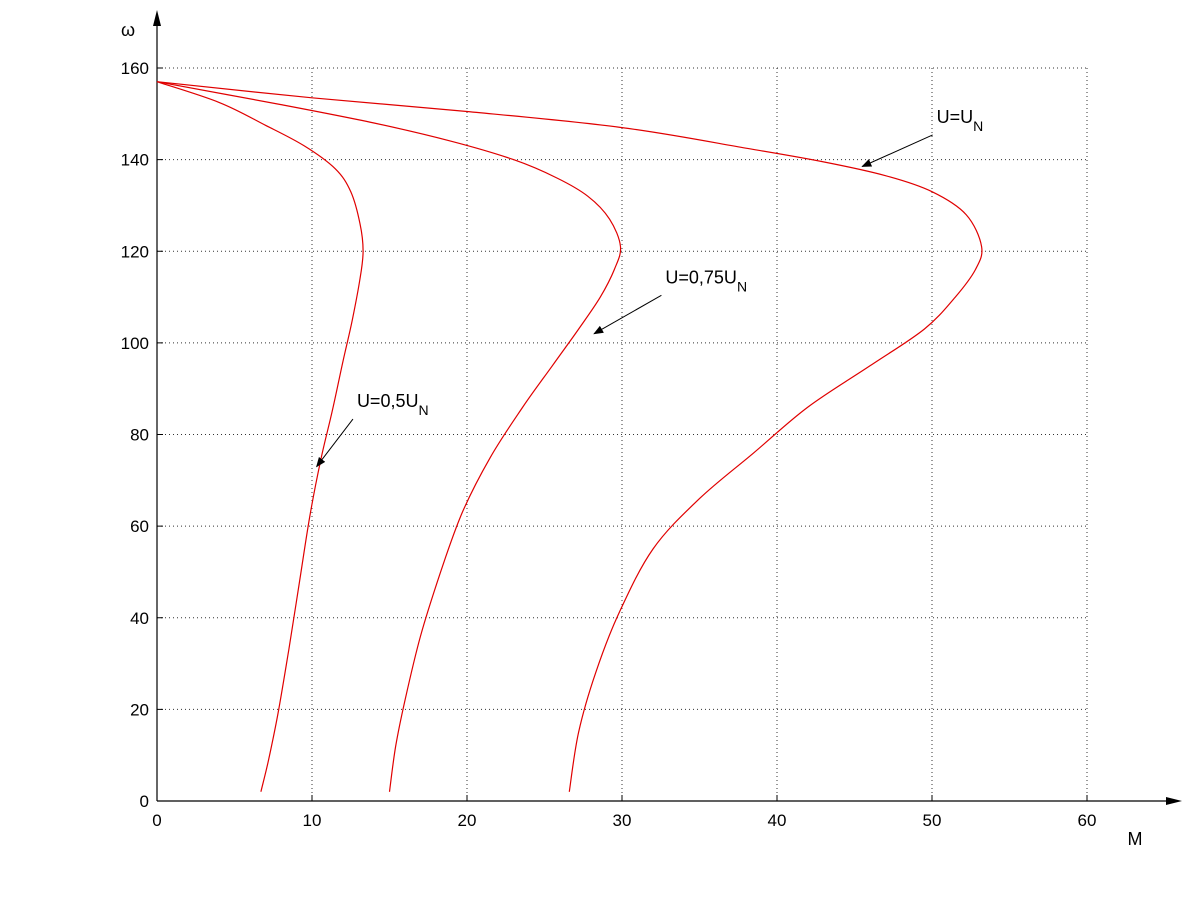  Describe the element at coordinates (157, 18) in the screenshot. I see `y-axis-arrow` at that location.